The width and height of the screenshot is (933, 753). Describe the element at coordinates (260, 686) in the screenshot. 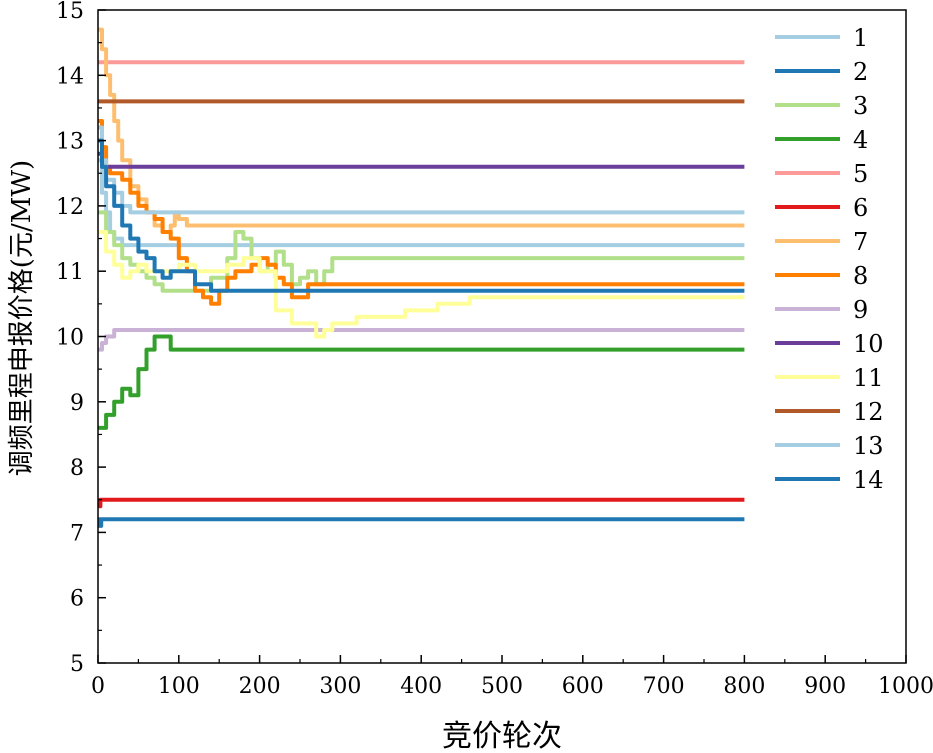

I see `x-tick-label: 200` at that location.